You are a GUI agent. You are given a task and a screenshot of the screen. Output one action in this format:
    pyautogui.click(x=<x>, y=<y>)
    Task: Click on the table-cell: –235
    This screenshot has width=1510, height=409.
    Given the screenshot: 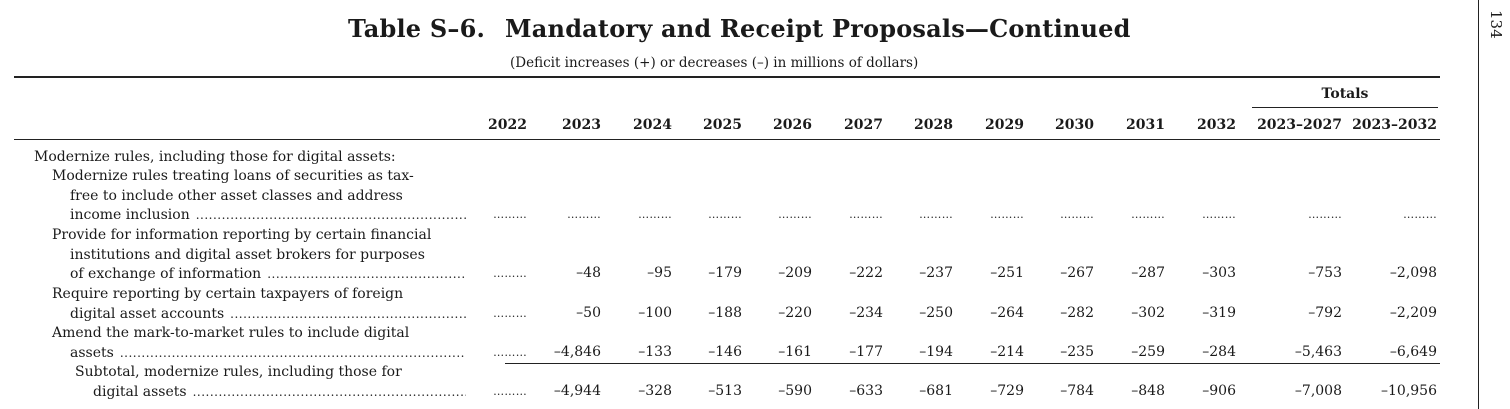 What is the action you would take?
    pyautogui.click(x=1077, y=351)
    